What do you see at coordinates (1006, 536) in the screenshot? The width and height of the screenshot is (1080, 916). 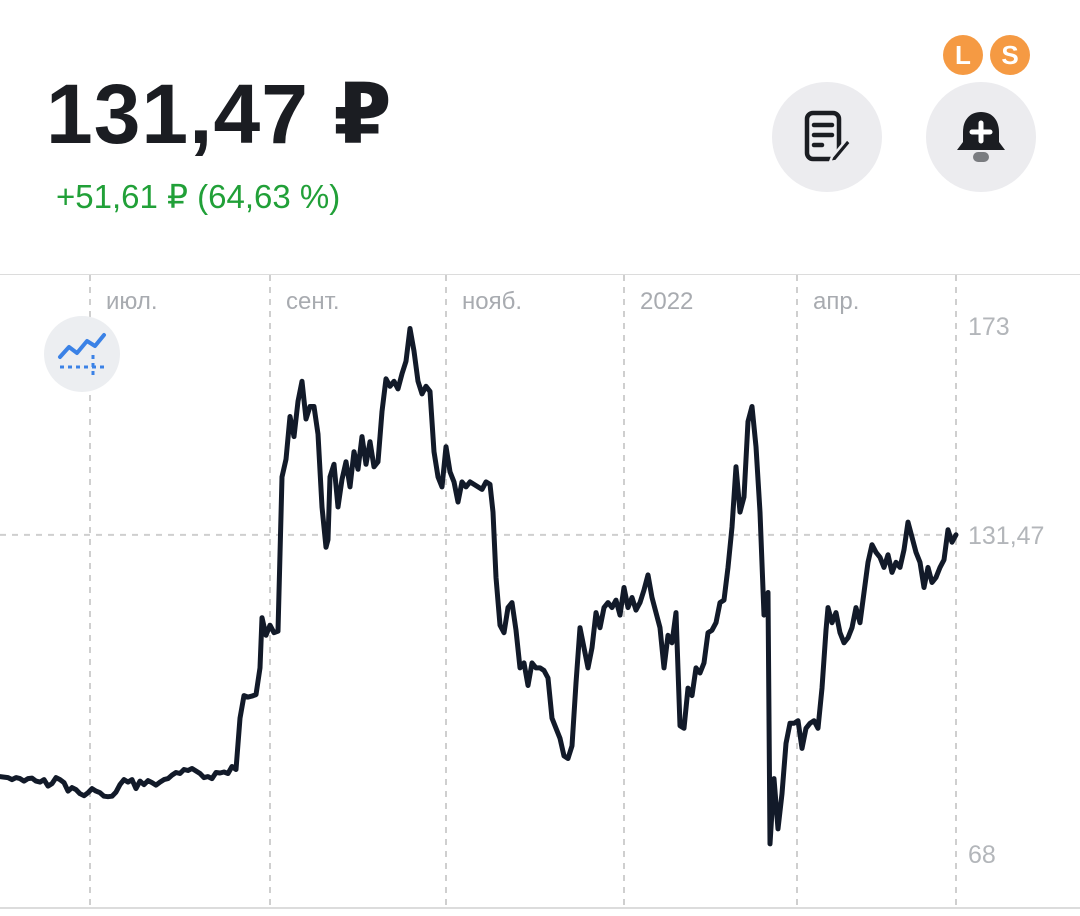 I see `y-tick-label: 131,47` at bounding box center [1006, 536].